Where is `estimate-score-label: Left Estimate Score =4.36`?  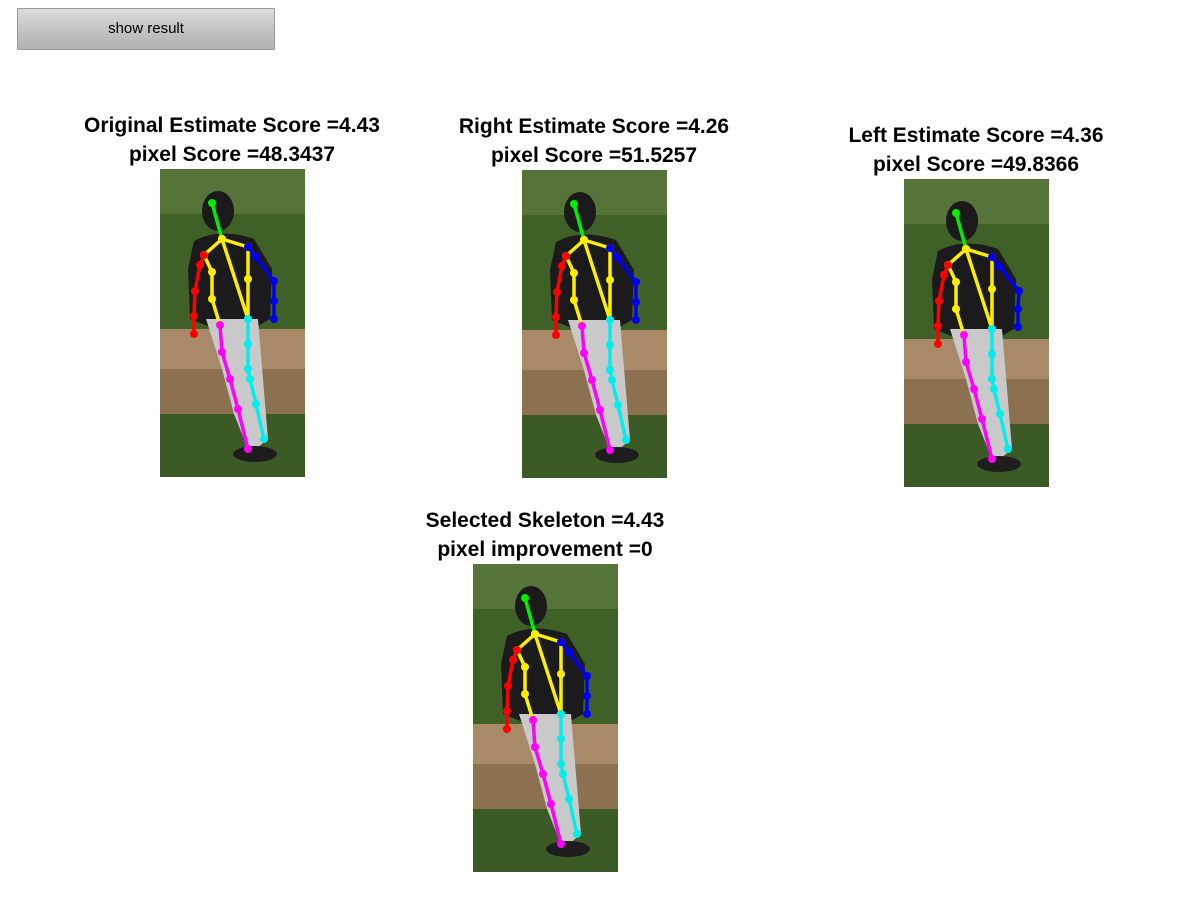 estimate-score-label: Left Estimate Score =4.36 is located at coordinates (976, 135).